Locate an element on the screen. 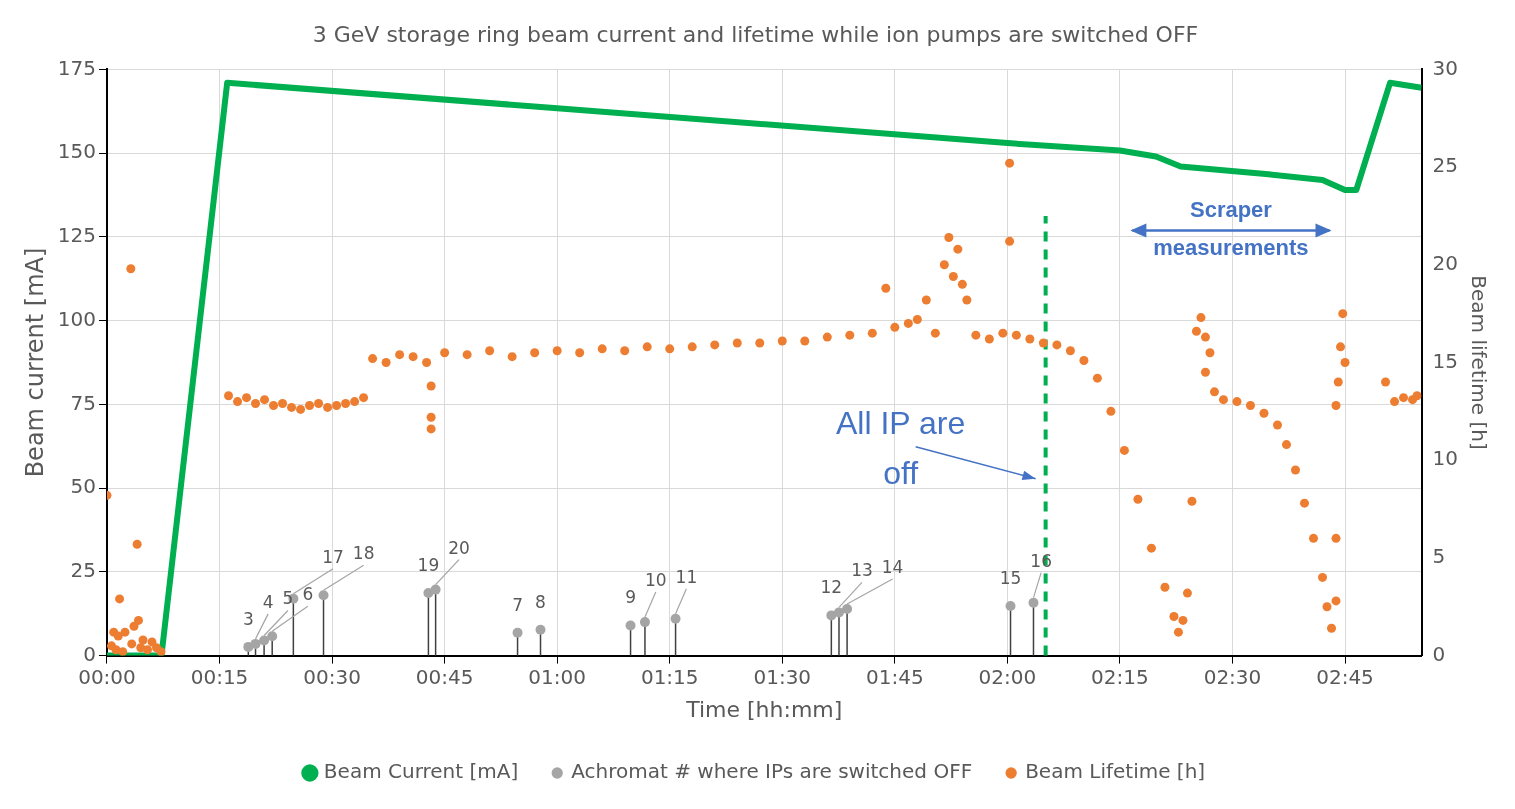 The height and width of the screenshot is (809, 1515). x-tick-label: 01:45 is located at coordinates (895, 676).